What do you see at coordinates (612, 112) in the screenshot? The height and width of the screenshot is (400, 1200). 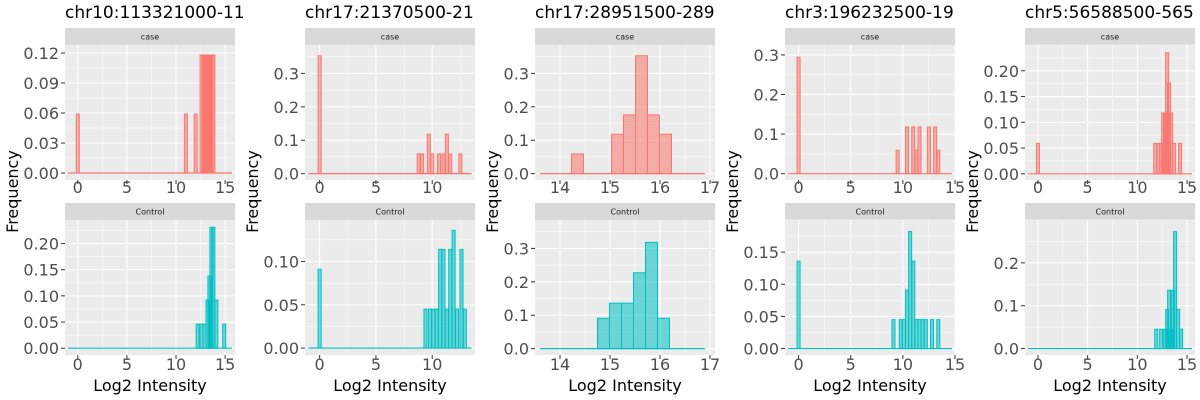 I see `panel-case: case 0.0 0.1 0.2 0.3 14 15 16 17` at bounding box center [612, 112].